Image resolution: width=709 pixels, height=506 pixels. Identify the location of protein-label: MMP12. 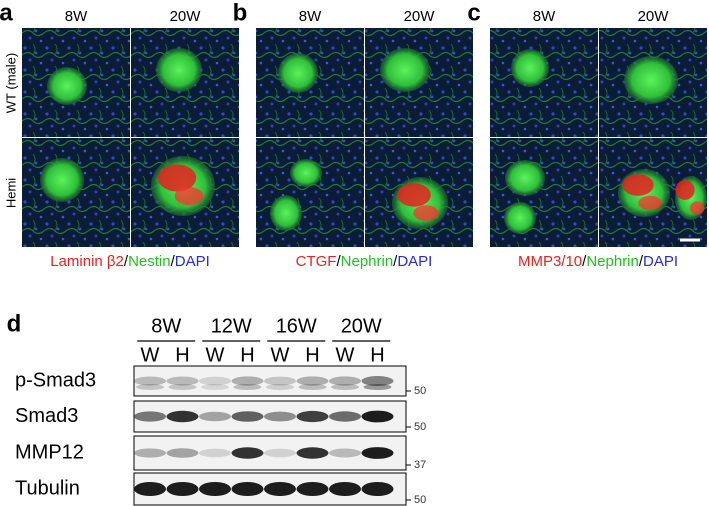
(49, 452).